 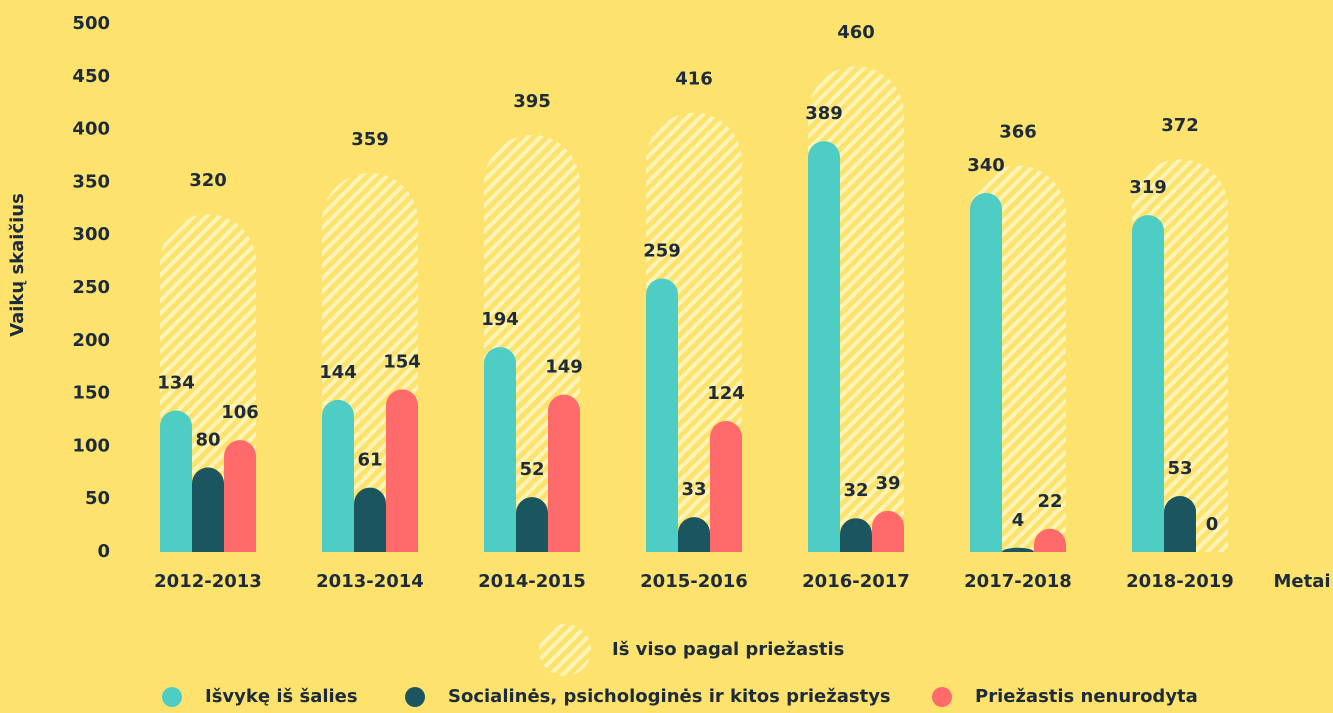 I want to click on legend-label: Iš viso pagal priežastis, so click(x=728, y=649).